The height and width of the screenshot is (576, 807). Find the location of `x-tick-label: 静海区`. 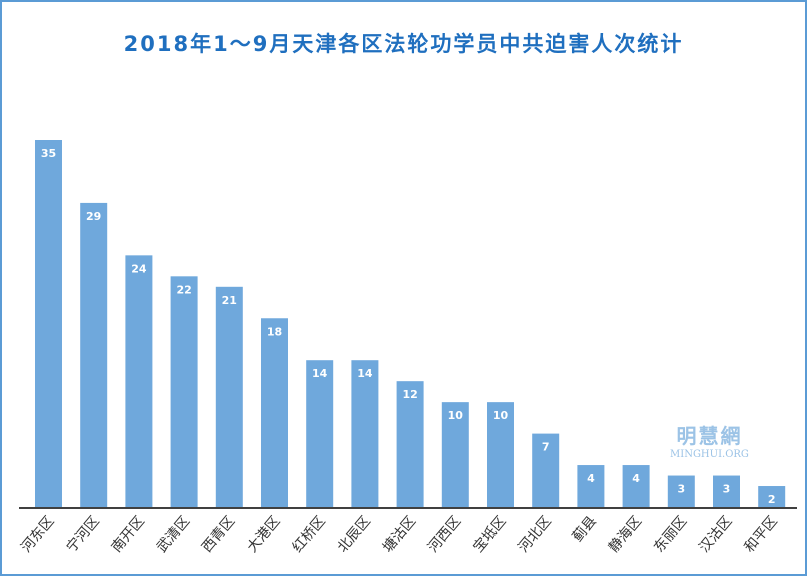

x-tick-label: 静海区 is located at coordinates (625, 534).